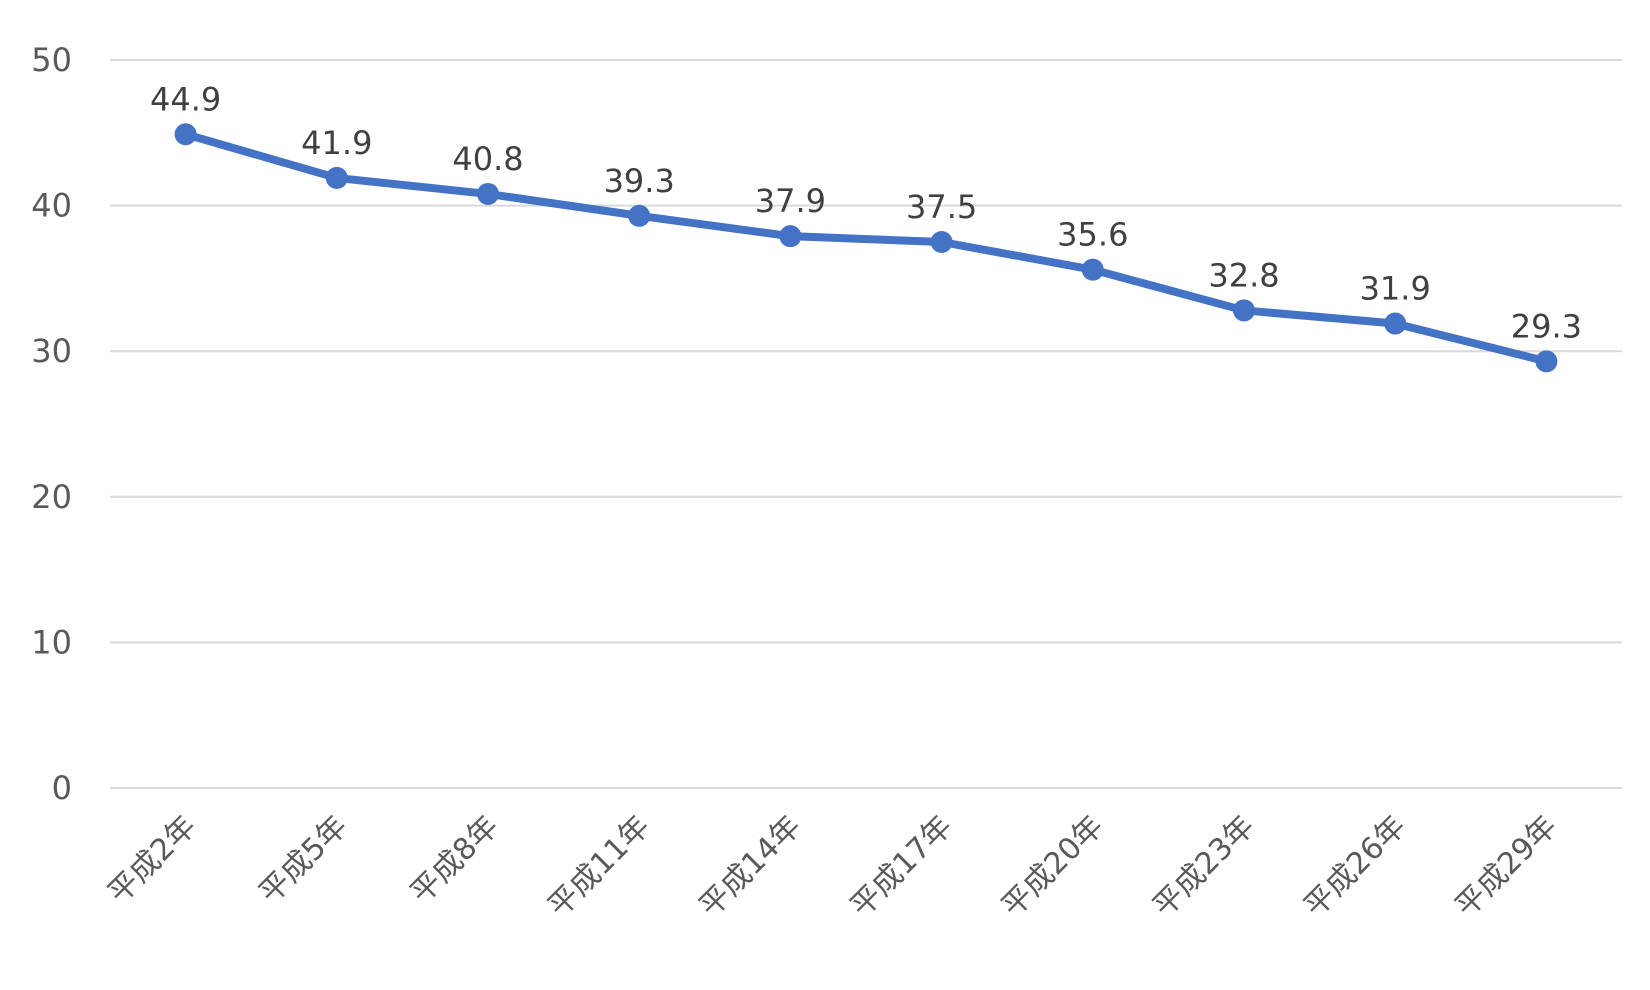  What do you see at coordinates (598, 866) in the screenshot?
I see `x-tick-label: 平成11年` at bounding box center [598, 866].